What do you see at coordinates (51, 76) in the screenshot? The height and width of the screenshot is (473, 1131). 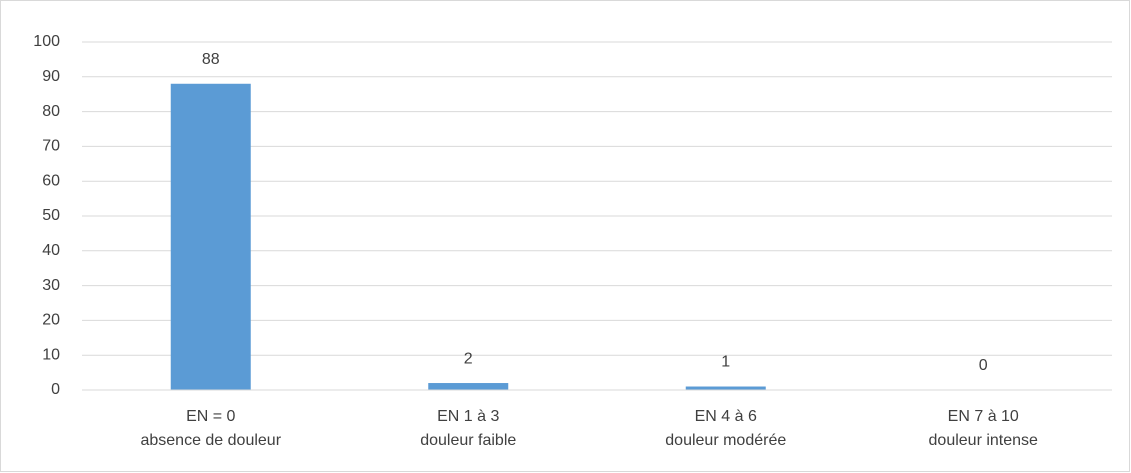 I see `y-tick-label: 90` at bounding box center [51, 76].